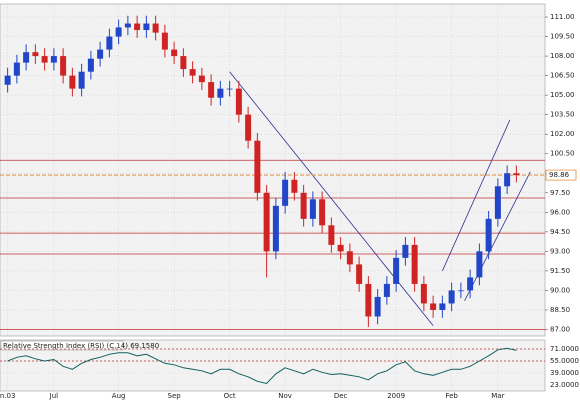  I want to click on rsi-title-box, so click(62, 345).